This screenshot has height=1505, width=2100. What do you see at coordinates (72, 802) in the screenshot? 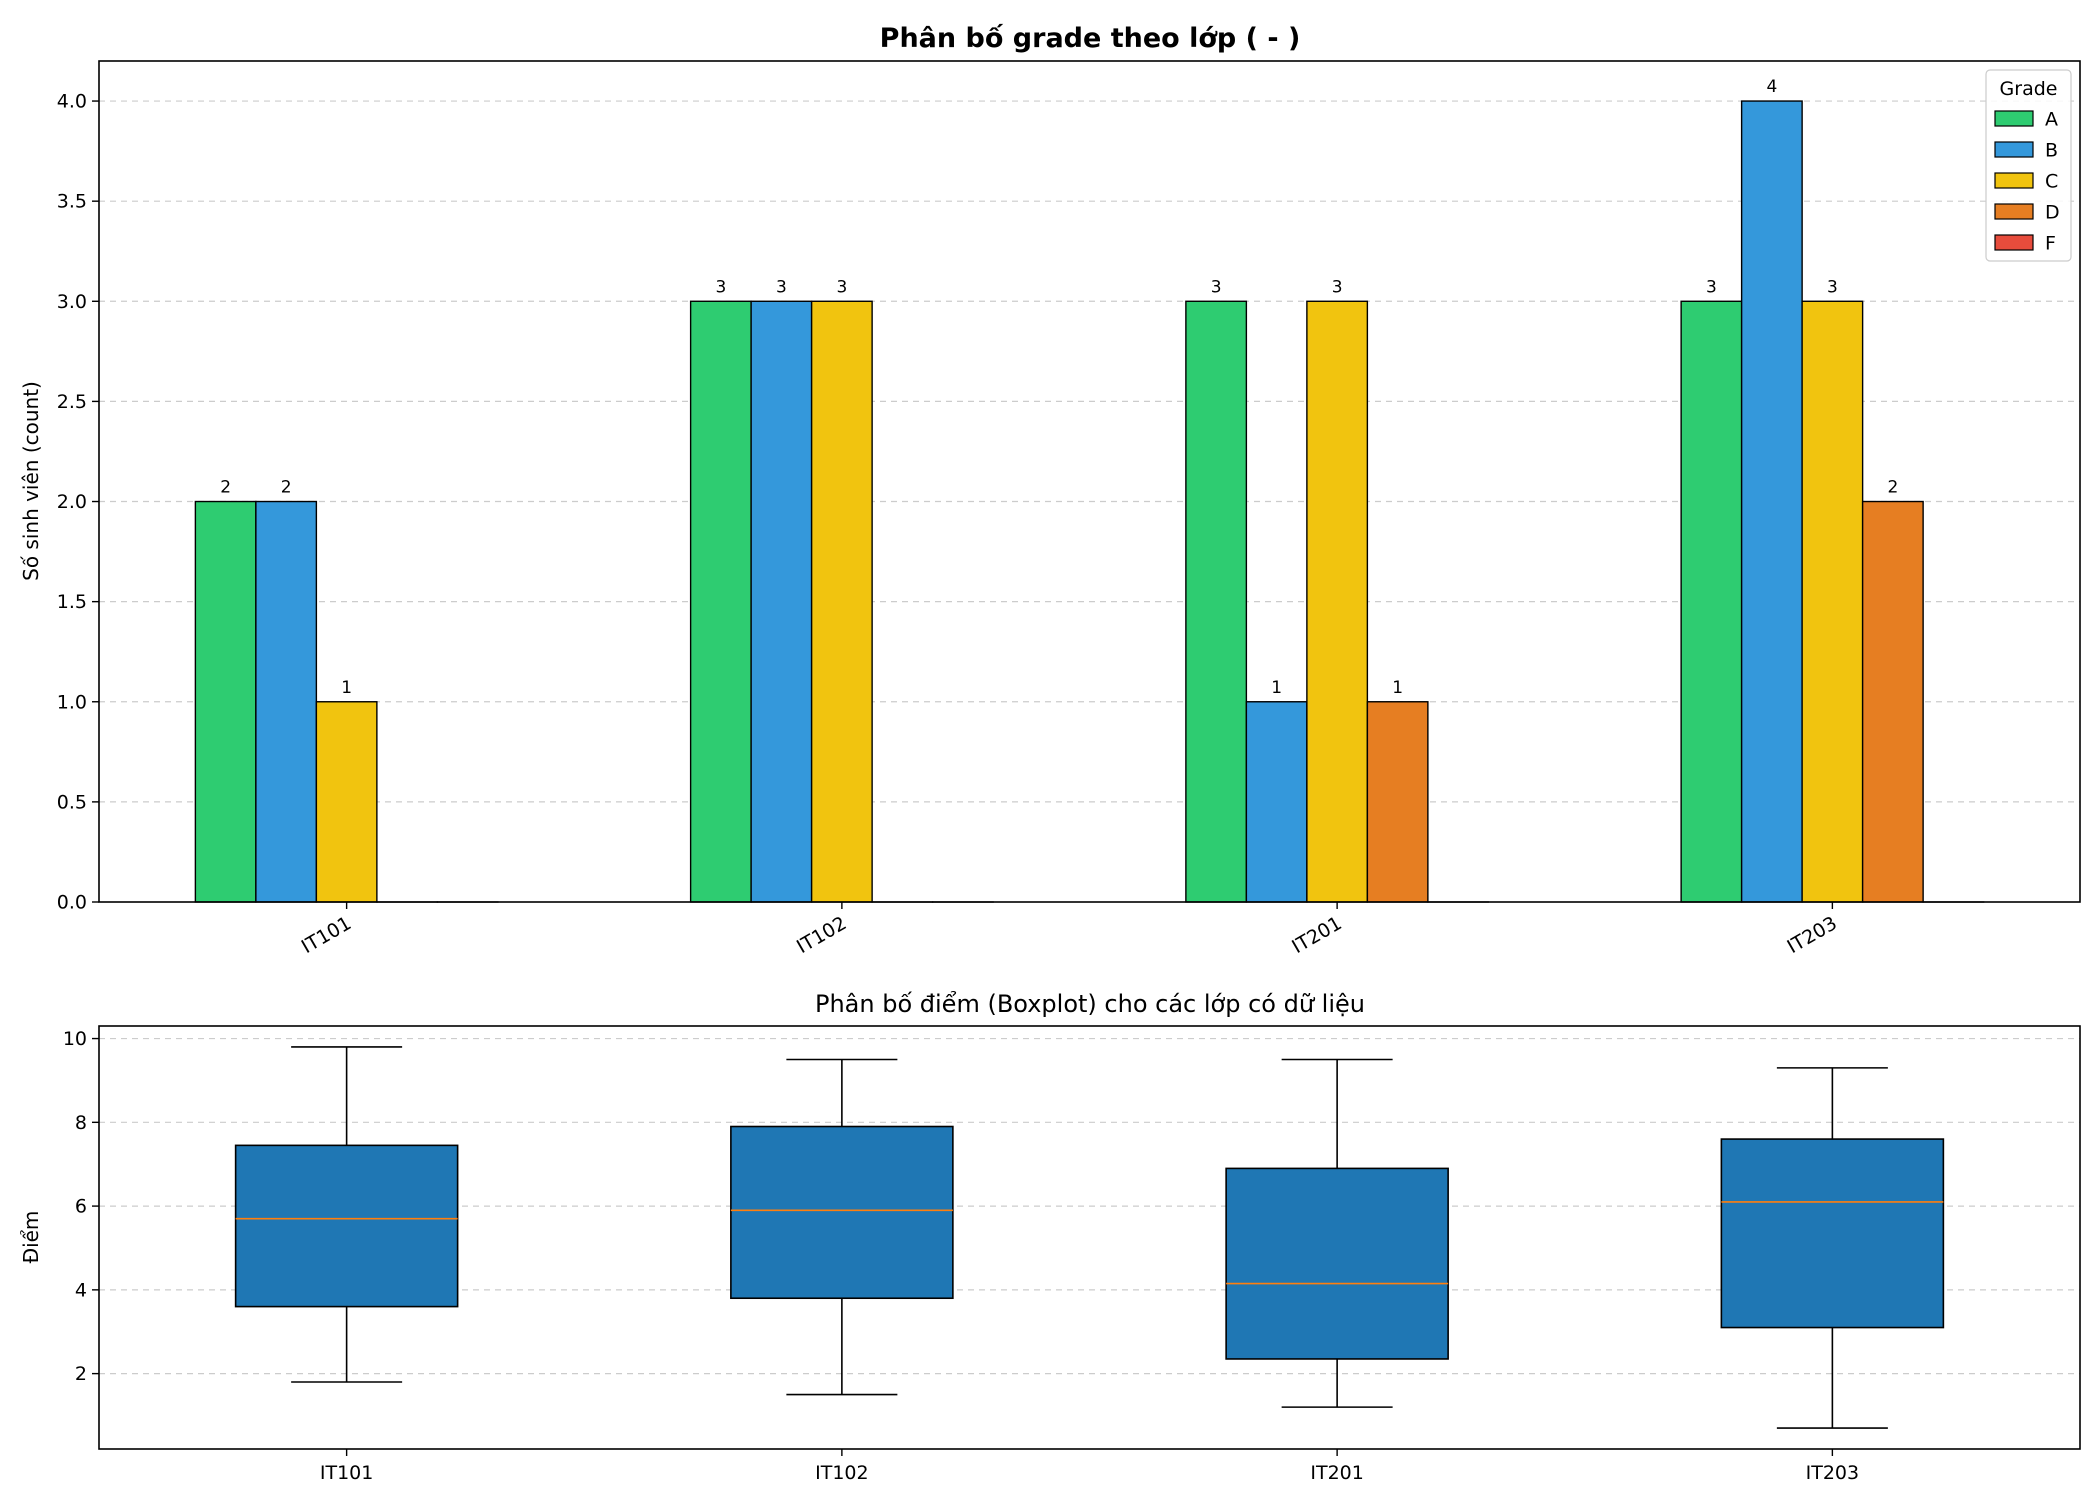
I see `bar-y-tick-label: 0.5` at bounding box center [72, 802].